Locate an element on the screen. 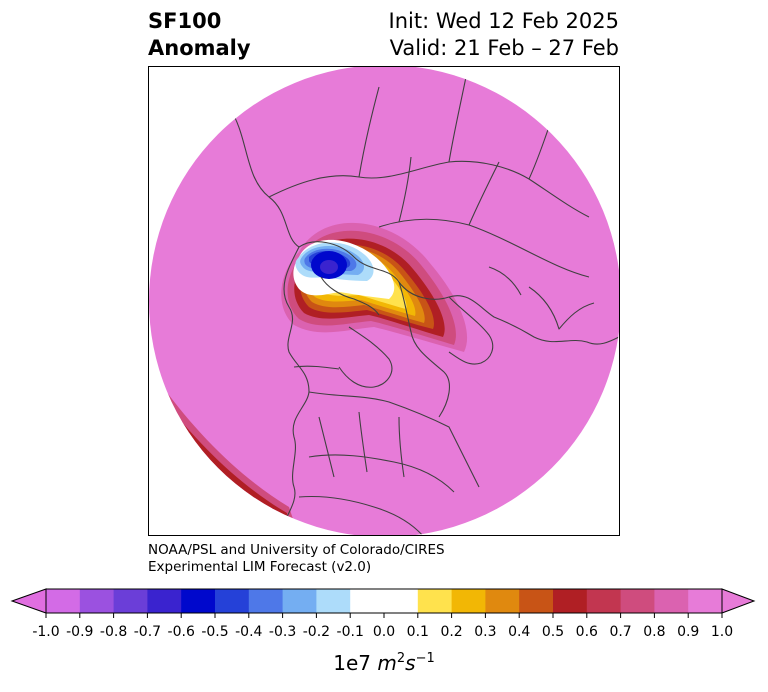  colorbar-over-arrow is located at coordinates (738, 601).